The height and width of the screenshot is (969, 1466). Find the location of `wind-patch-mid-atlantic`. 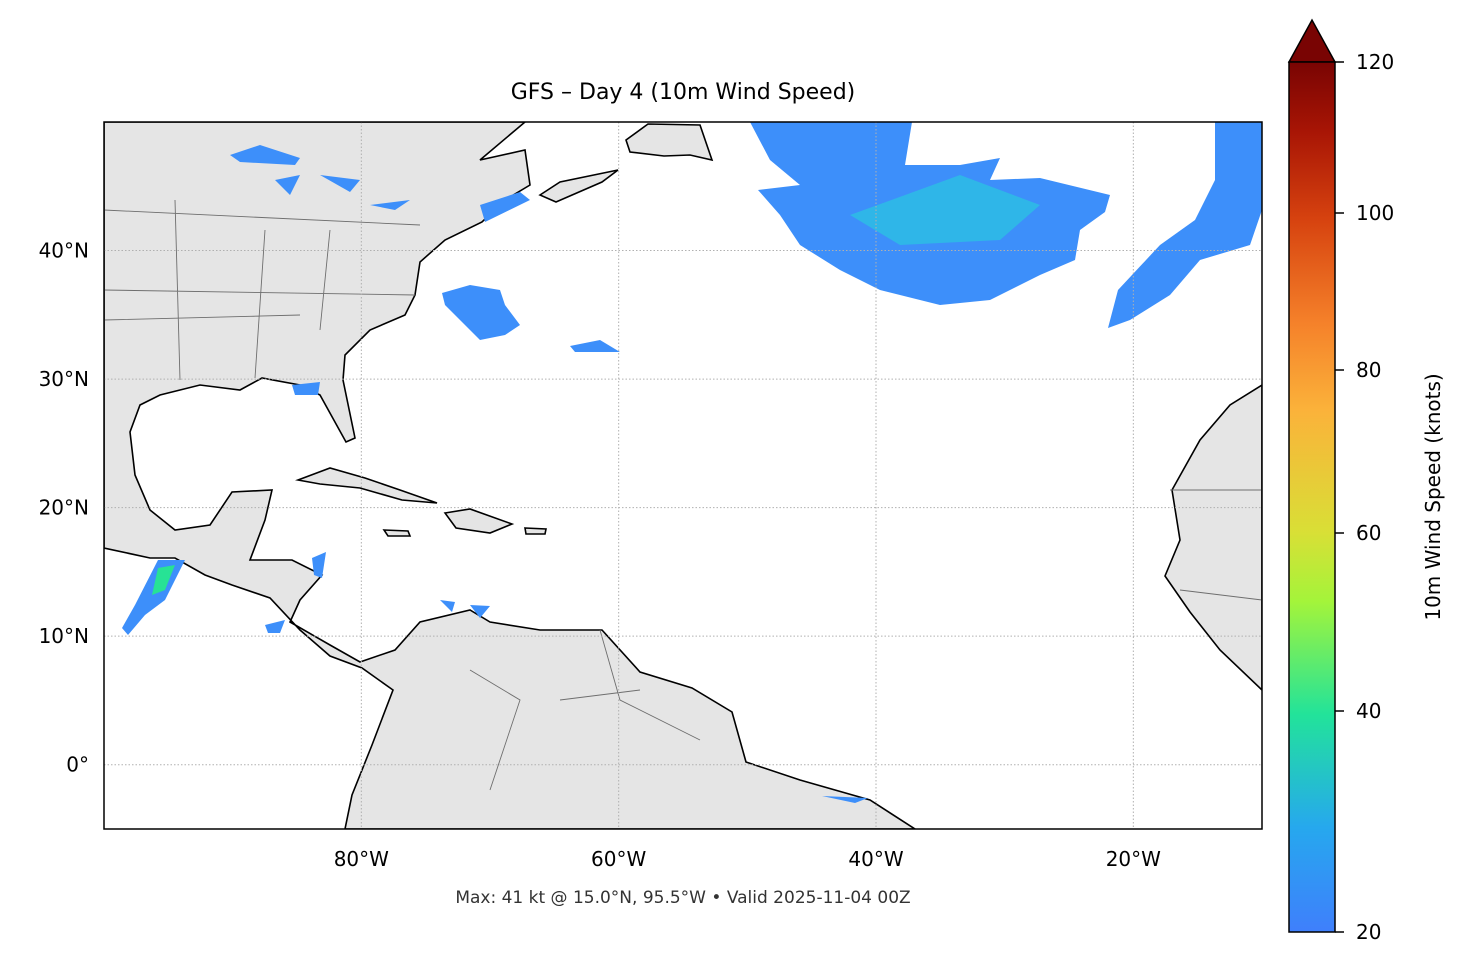

wind-patch-mid-atlantic is located at coordinates (481, 312).